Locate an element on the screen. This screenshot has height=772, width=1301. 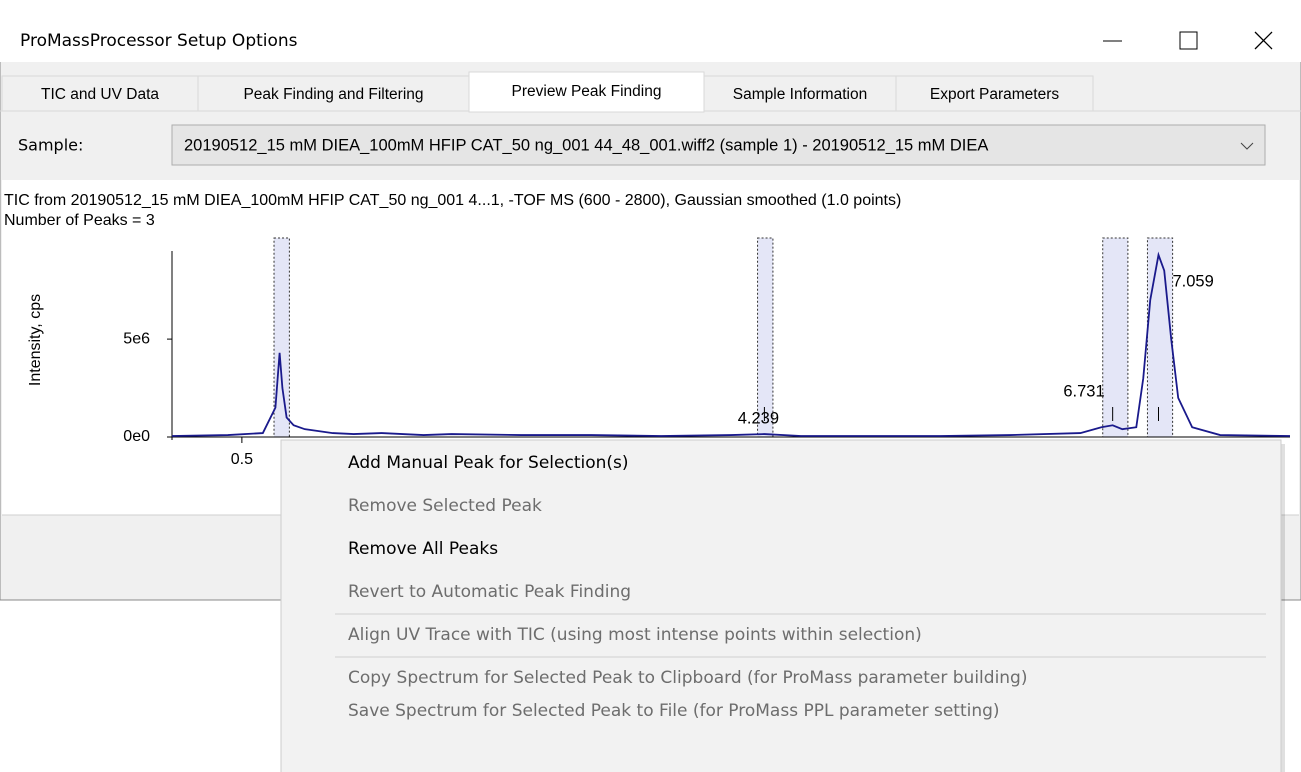
tab-label: Sample Information is located at coordinates (800, 94).